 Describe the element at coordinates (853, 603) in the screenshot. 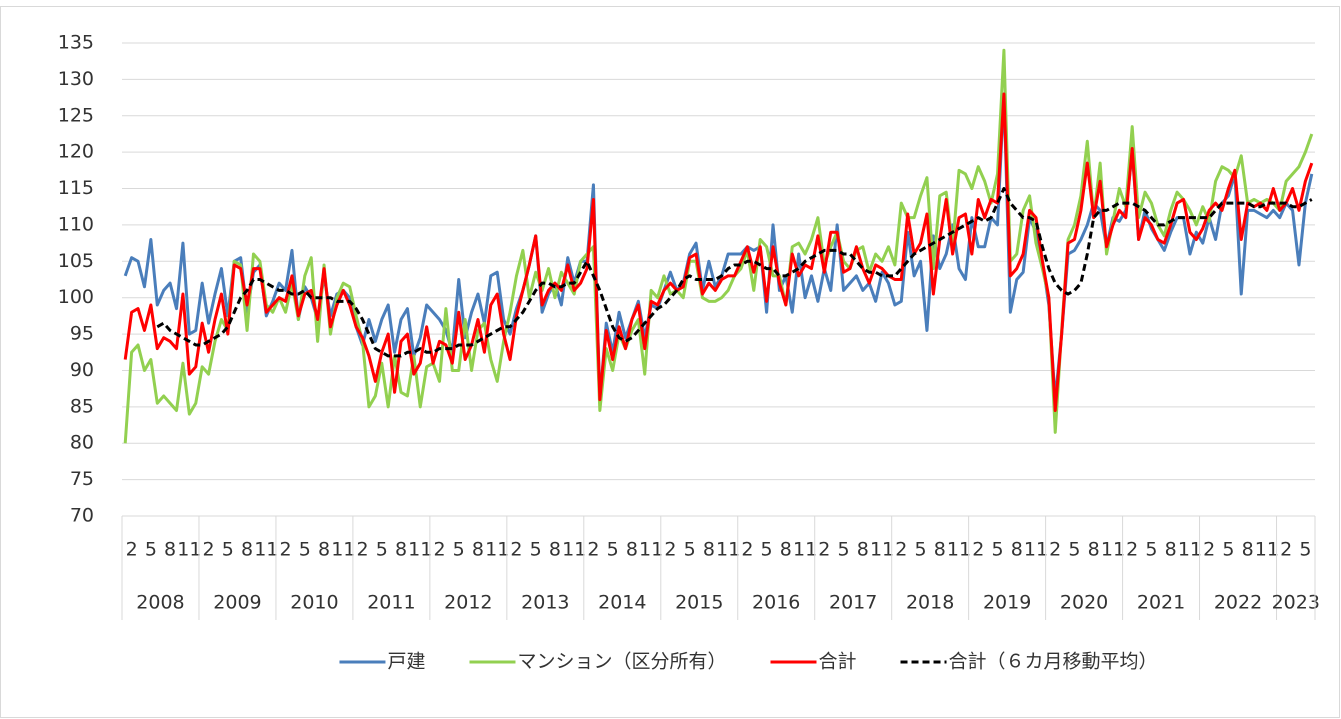

I see `x-group-label: 2017` at that location.